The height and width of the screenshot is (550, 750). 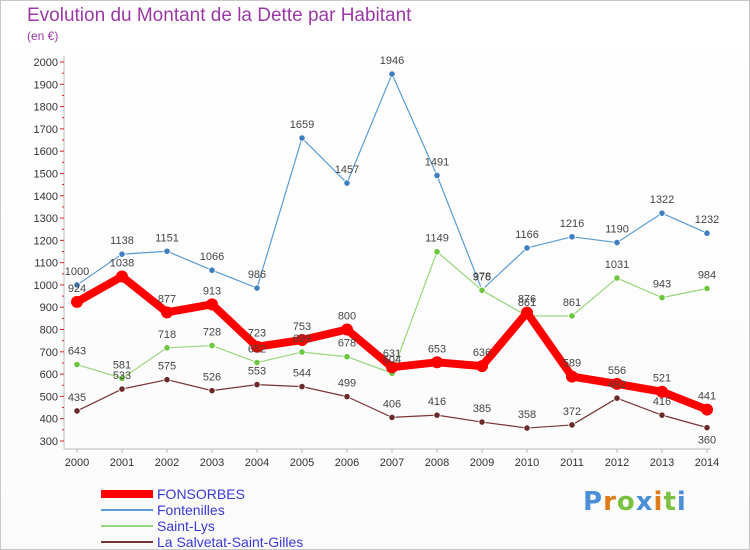 What do you see at coordinates (257, 334) in the screenshot?
I see `data-label-fonsorbes: 723` at bounding box center [257, 334].